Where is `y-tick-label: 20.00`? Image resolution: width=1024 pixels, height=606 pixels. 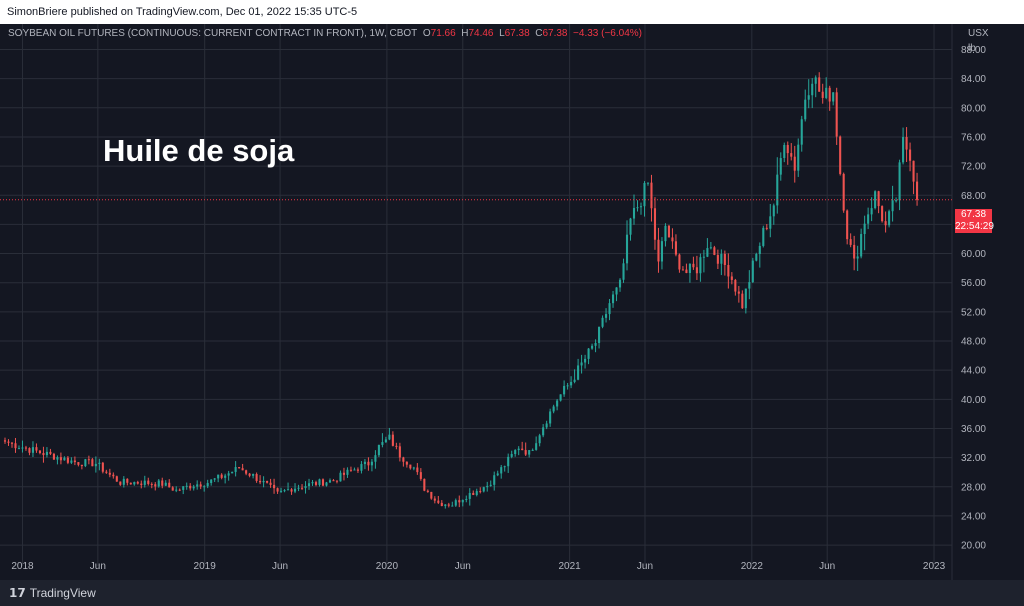
y-tick-label: 20.00 is located at coordinates (973, 546).